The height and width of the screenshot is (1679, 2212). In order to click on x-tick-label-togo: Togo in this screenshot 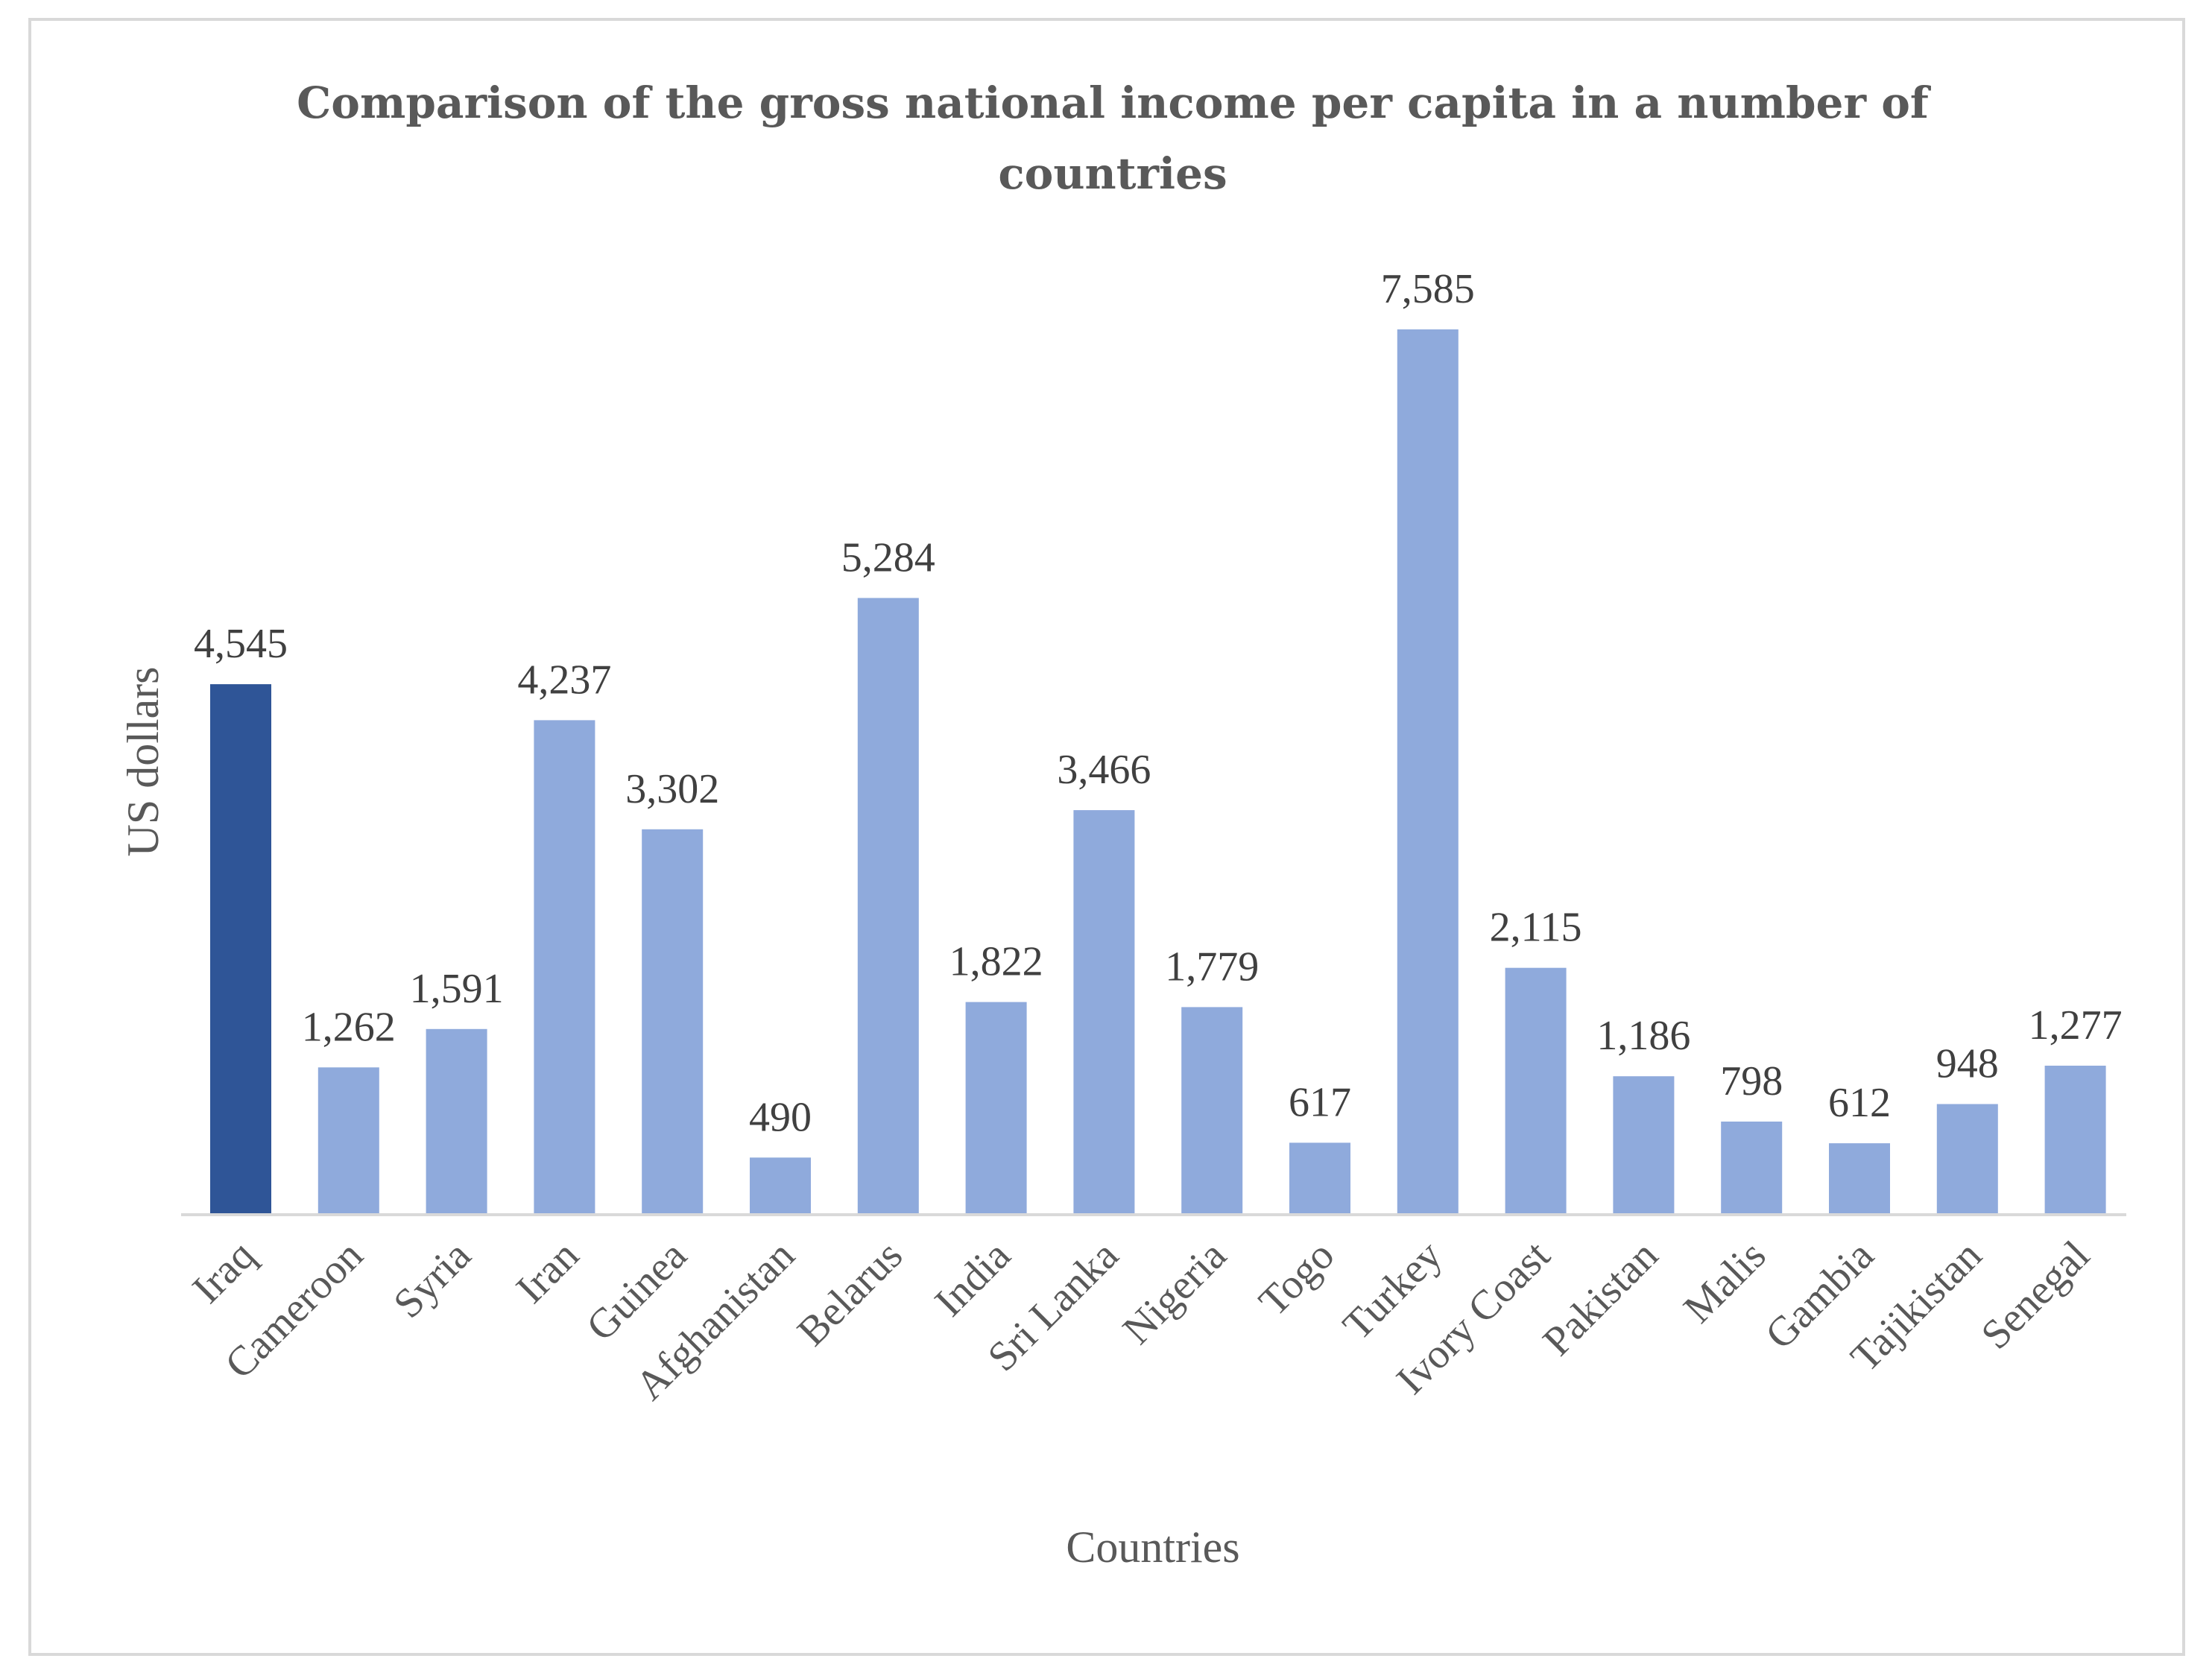, I will do `click(1297, 1278)`.